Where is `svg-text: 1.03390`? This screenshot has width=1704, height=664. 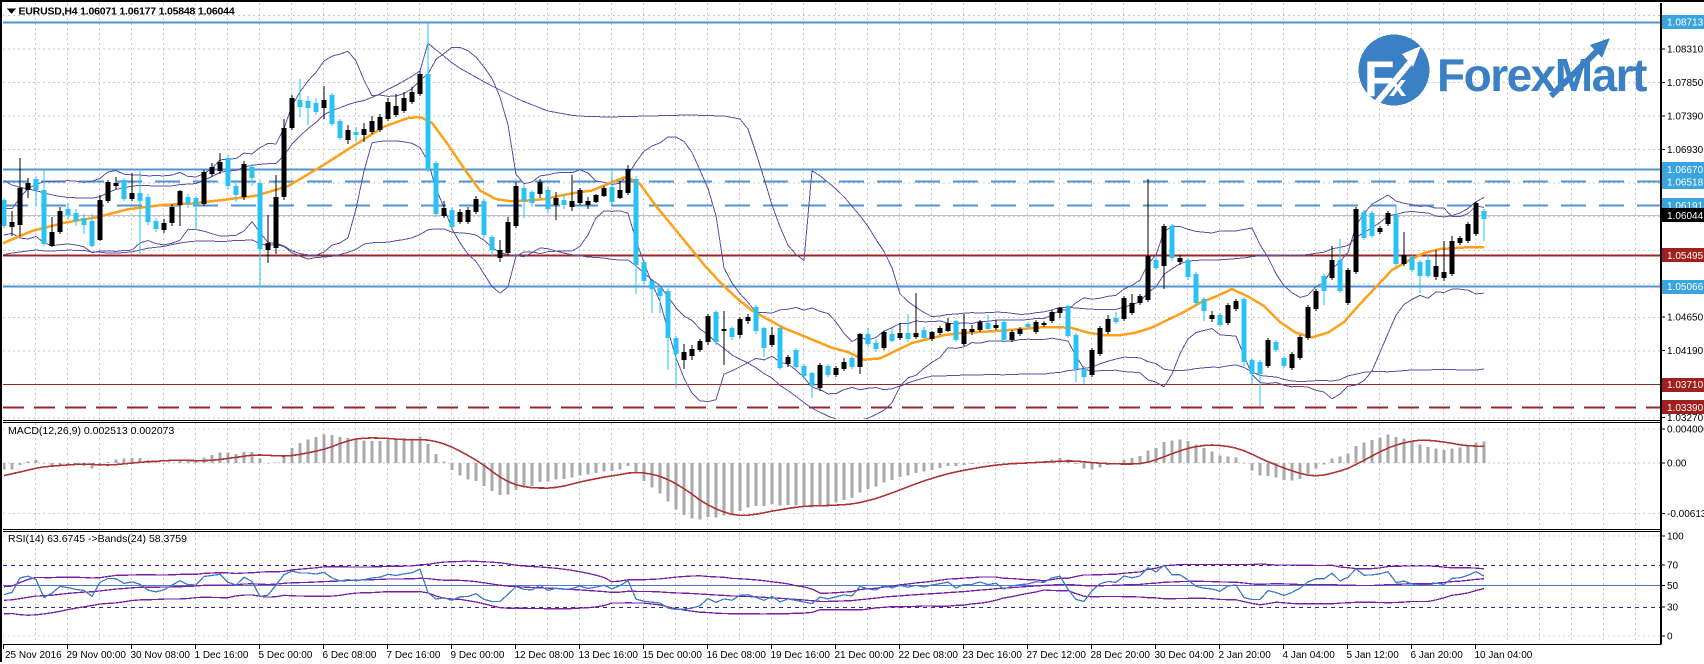
svg-text: 1.03390 is located at coordinates (1685, 408).